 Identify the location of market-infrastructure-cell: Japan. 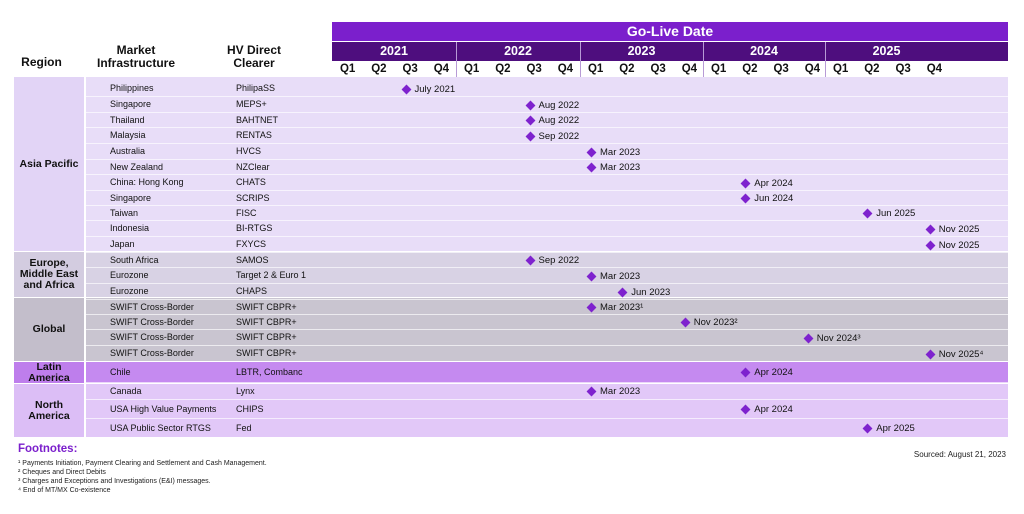
(122, 244).